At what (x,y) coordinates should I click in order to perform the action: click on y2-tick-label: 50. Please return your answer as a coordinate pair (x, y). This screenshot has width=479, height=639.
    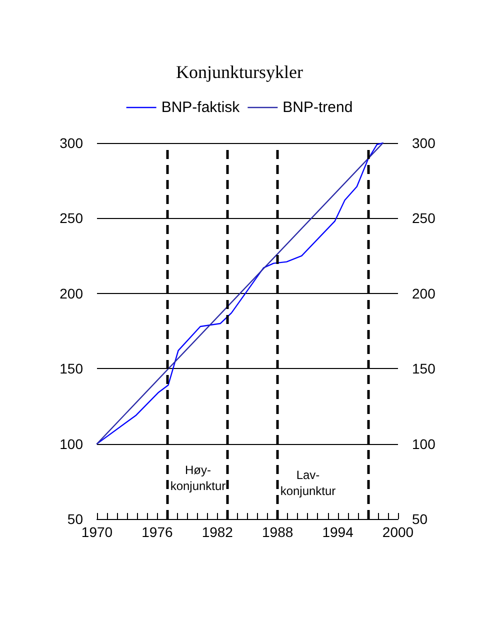
    Looking at the image, I should click on (420, 519).